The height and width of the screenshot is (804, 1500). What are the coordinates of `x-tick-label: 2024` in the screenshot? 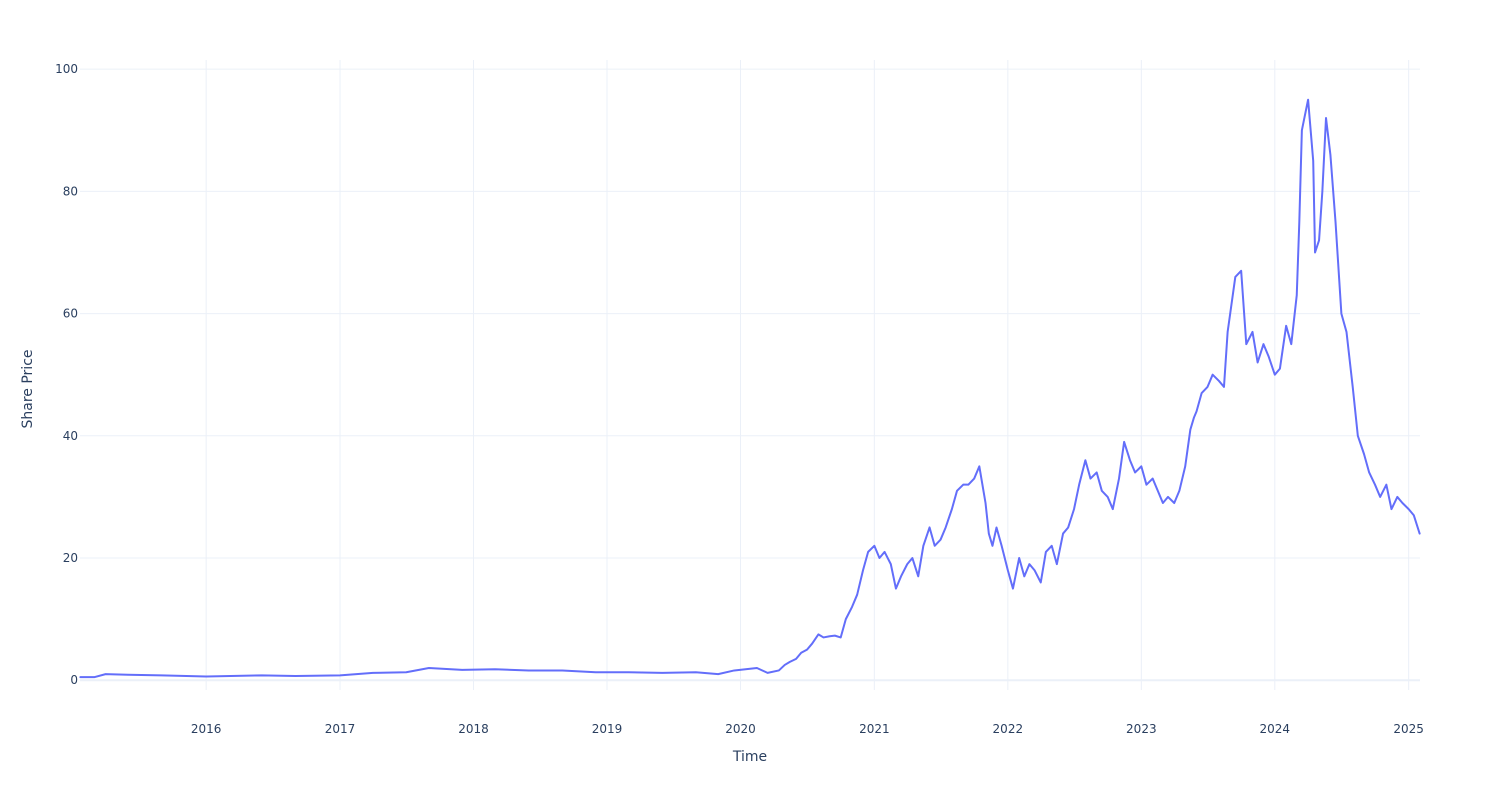 It's located at (1275, 729).